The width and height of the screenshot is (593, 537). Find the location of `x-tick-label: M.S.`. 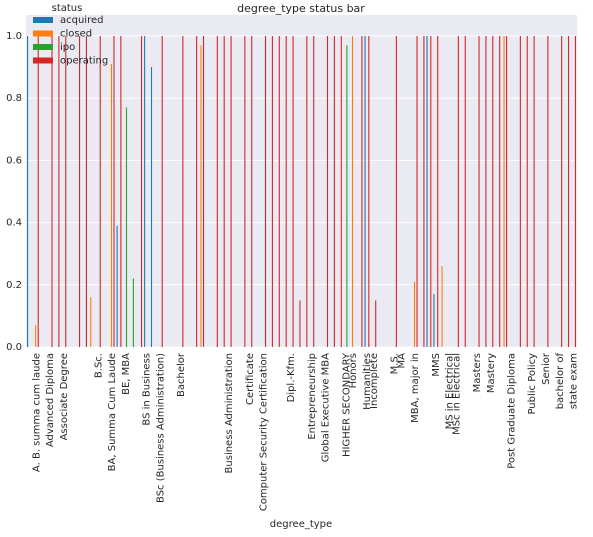

x-tick-label: M.S. is located at coordinates (394, 363).